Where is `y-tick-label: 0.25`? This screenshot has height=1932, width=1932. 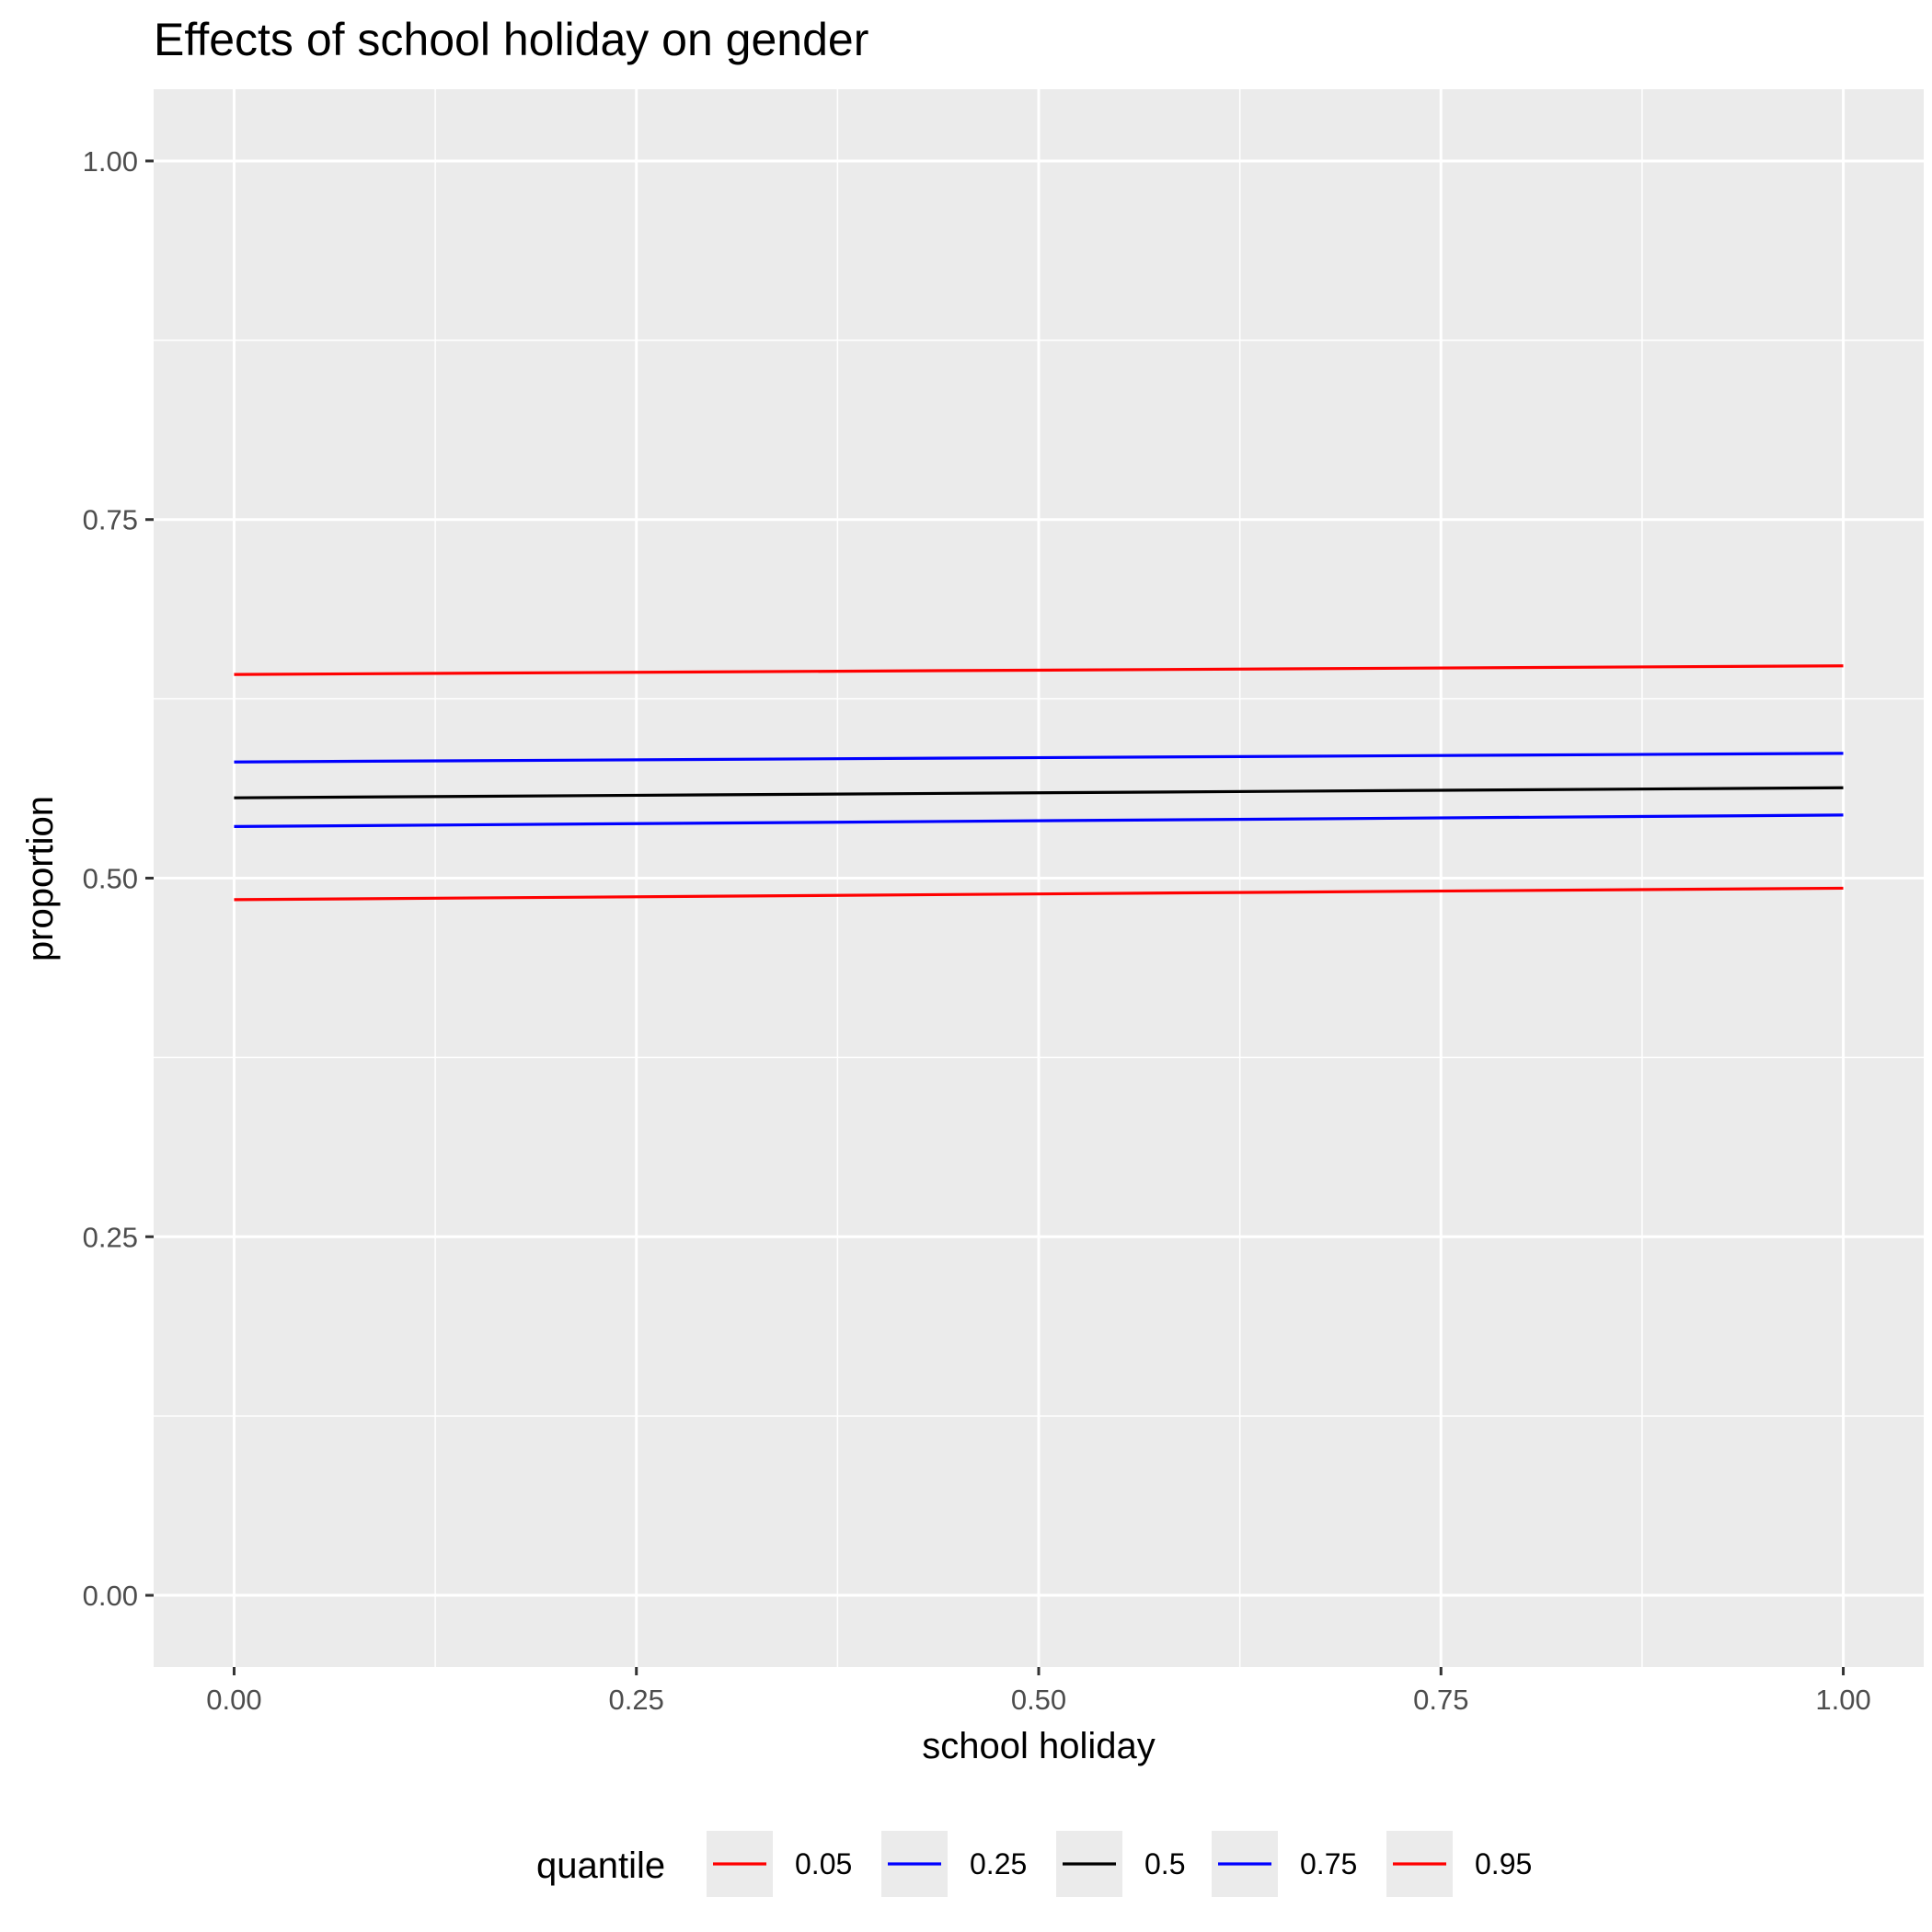
y-tick-label: 0.25 is located at coordinates (110, 1237).